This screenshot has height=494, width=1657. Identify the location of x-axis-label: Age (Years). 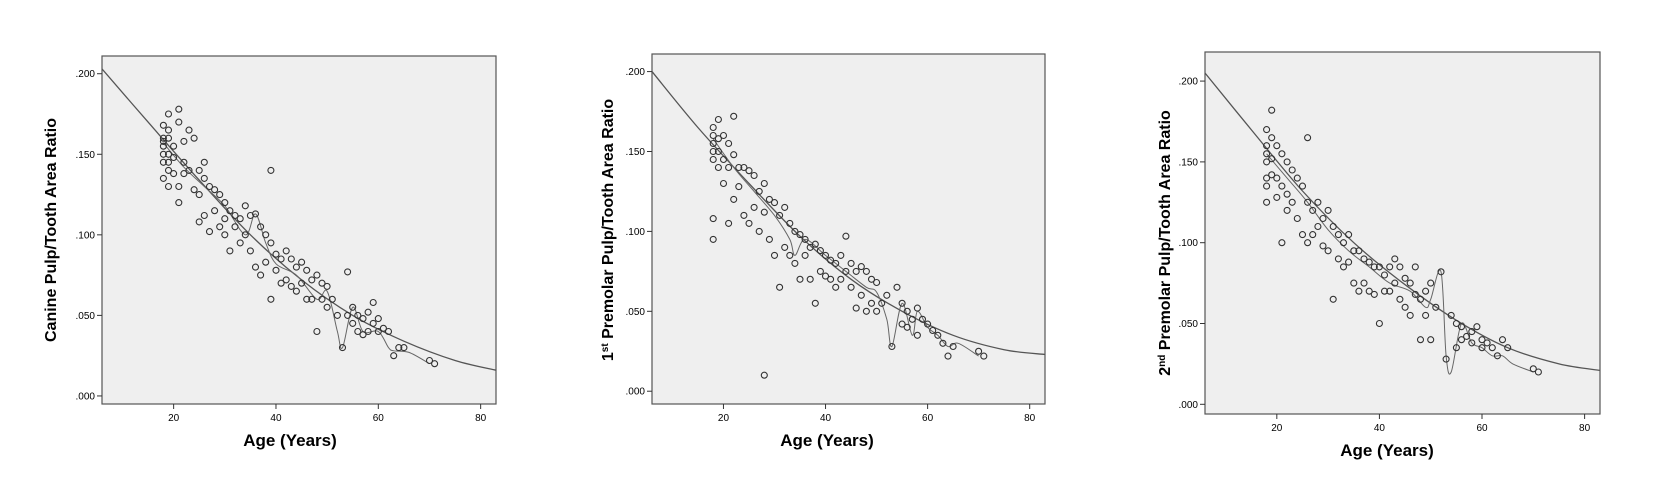
(1387, 450).